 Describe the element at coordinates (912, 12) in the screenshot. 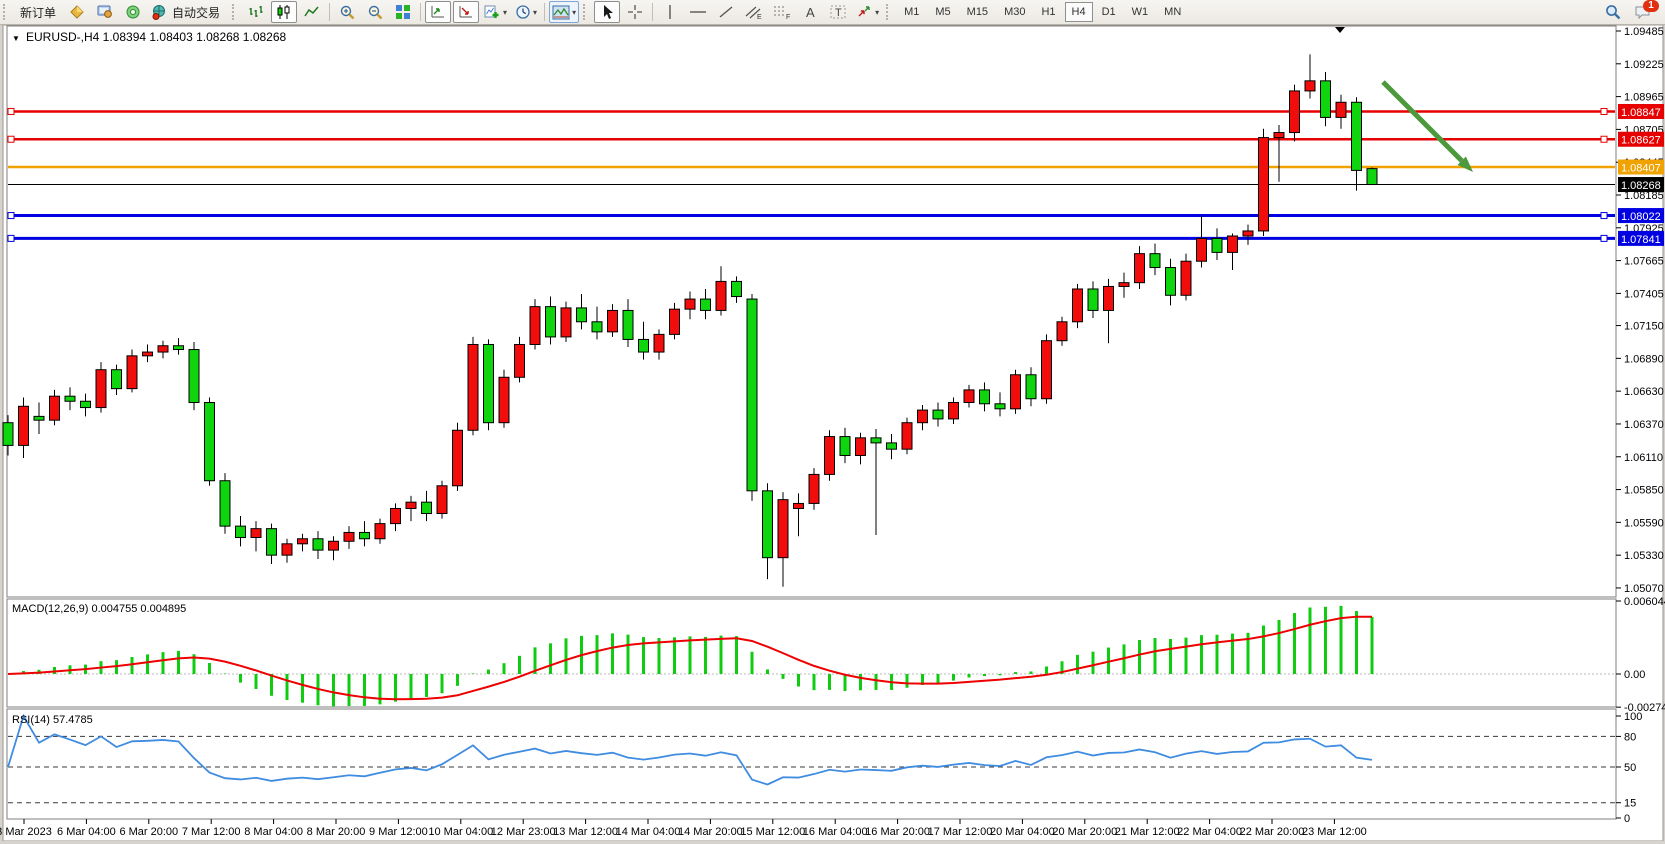

I see `timeframe-m1: M1` at that location.